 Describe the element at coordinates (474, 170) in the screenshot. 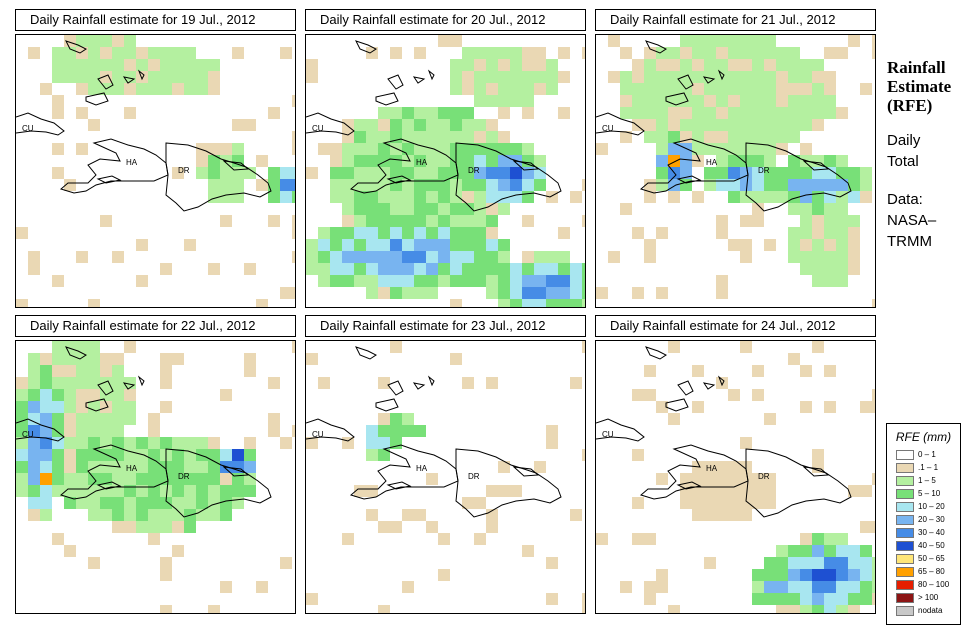

I see `country-label-dominican_republic: DR` at that location.